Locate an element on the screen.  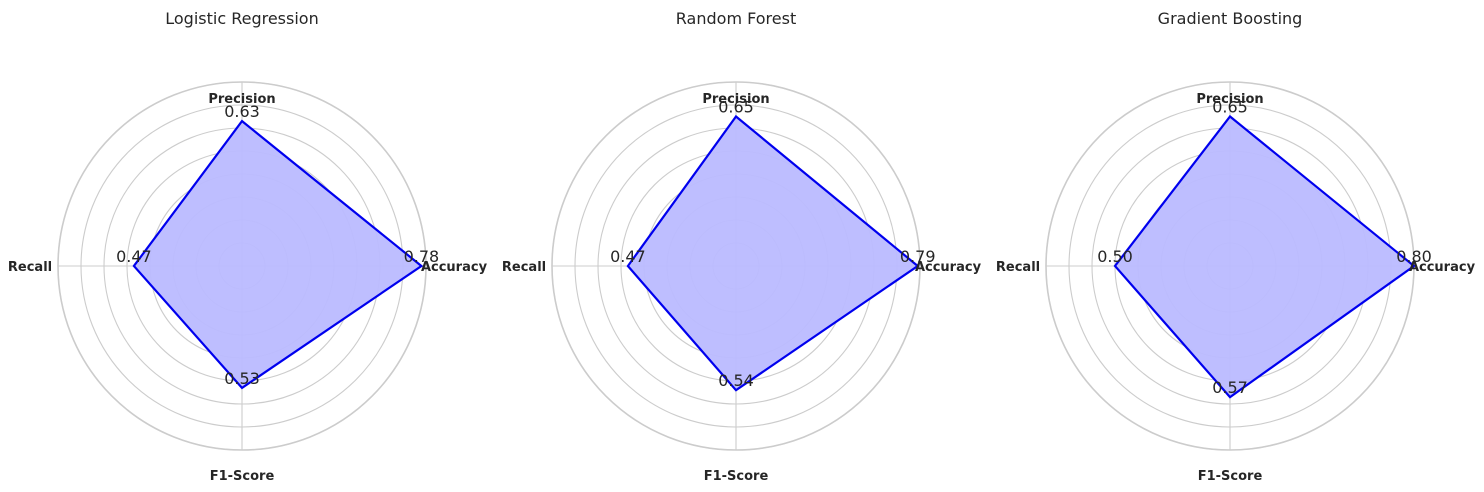
data-label: 0.53 is located at coordinates (242, 378).